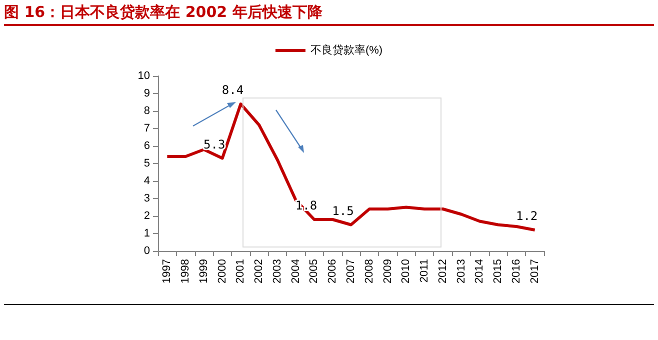 This screenshot has height=340, width=658. Describe the element at coordinates (424, 271) in the screenshot. I see `x-tick-label: 2011` at that location.